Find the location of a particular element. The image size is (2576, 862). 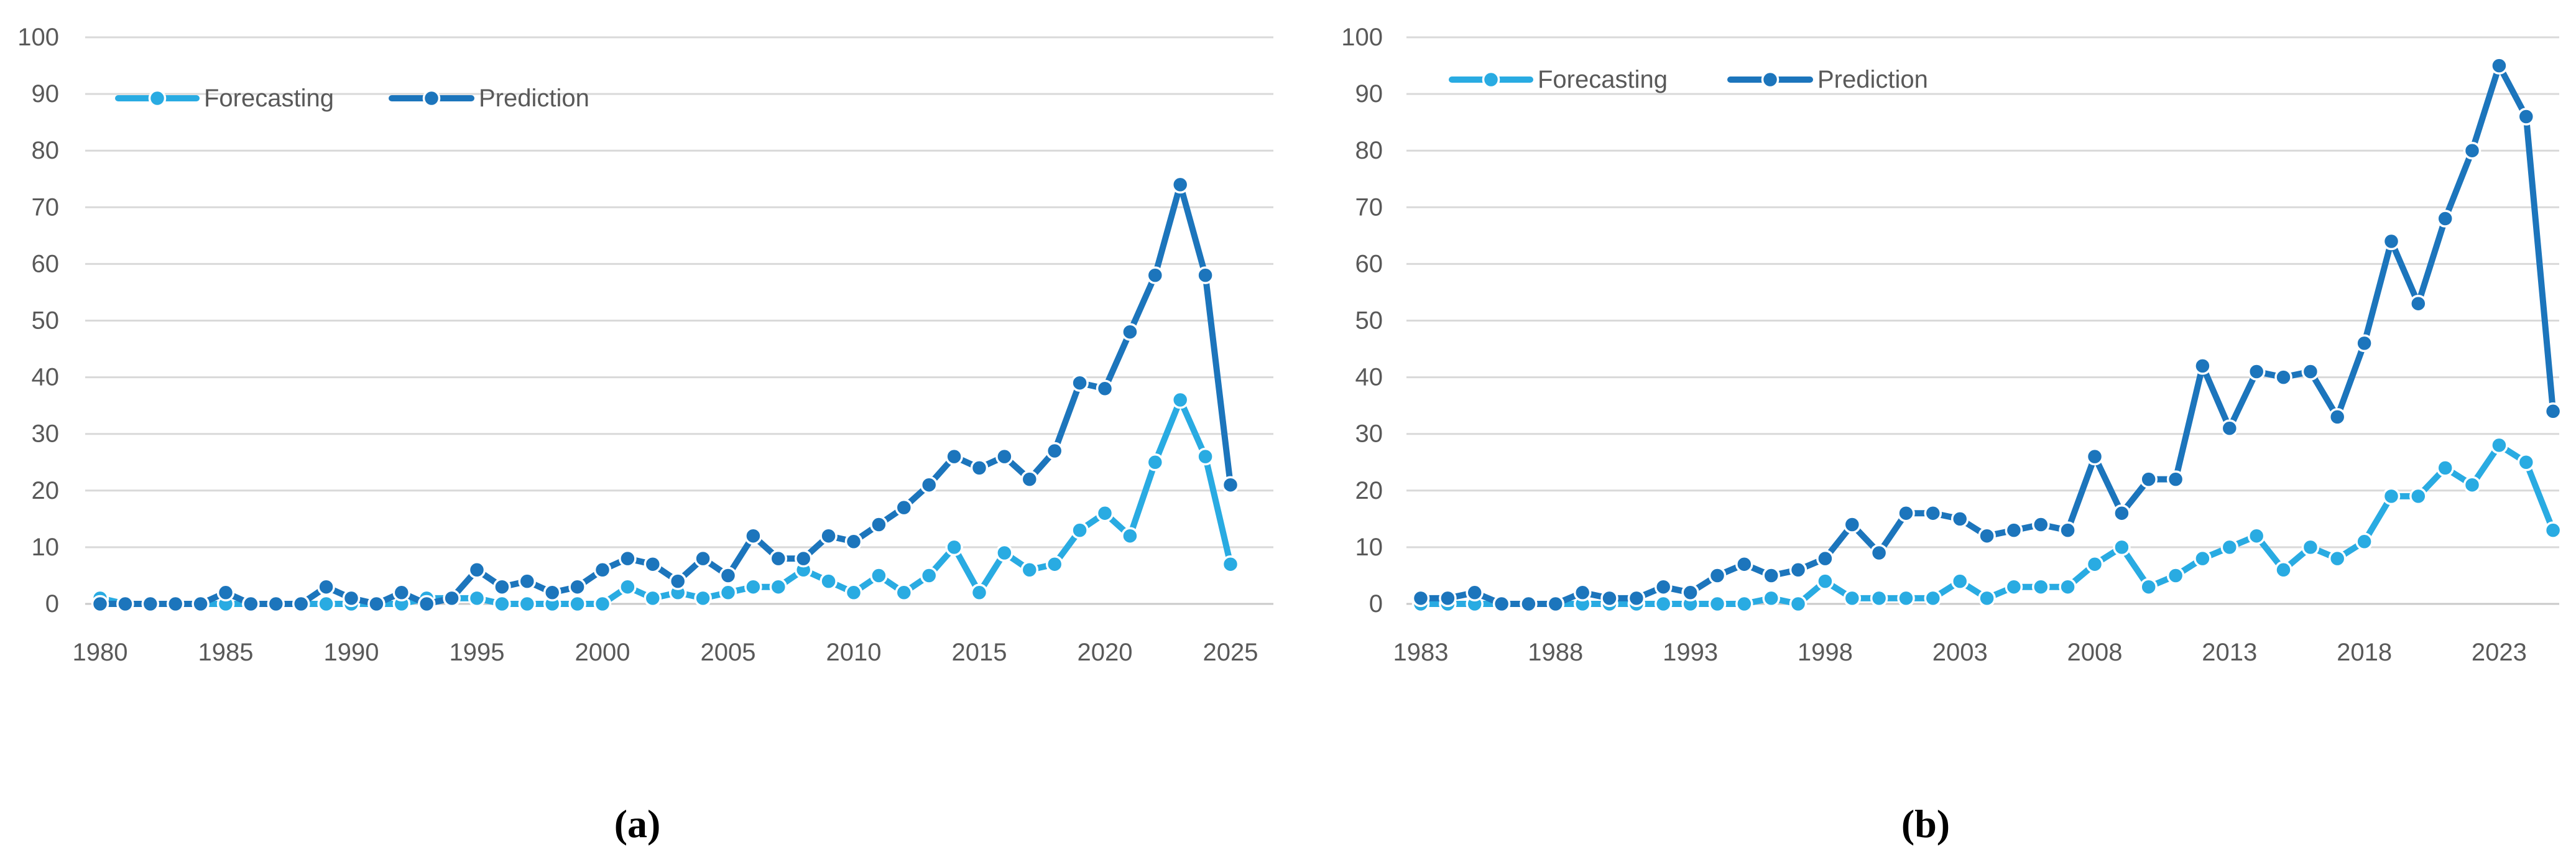

x-tick-label: 2018 is located at coordinates (2364, 652).